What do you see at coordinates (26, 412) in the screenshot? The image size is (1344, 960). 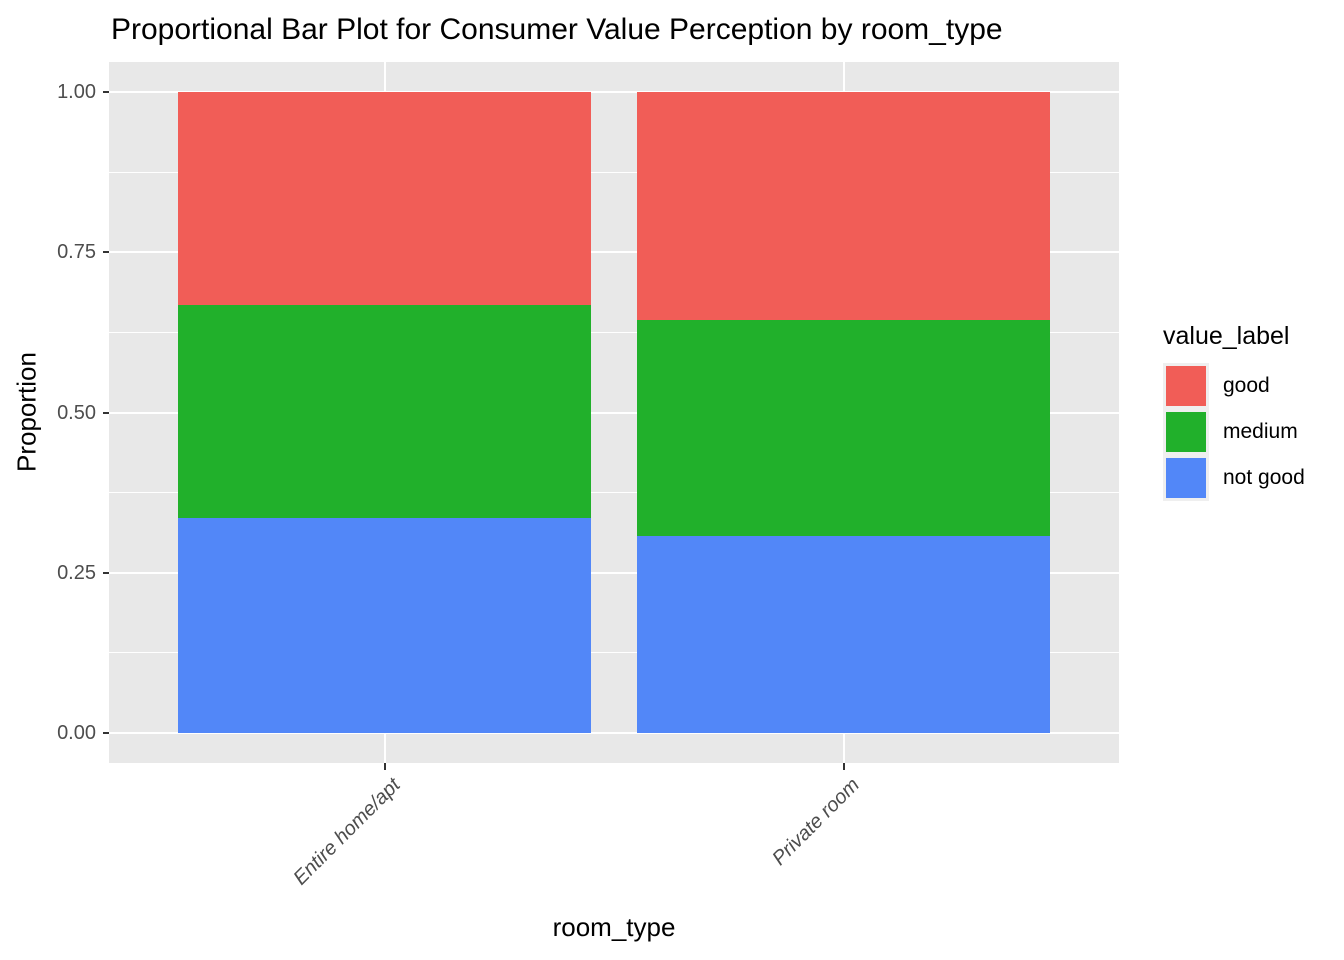 I see `y-axis-title: Proportion` at bounding box center [26, 412].